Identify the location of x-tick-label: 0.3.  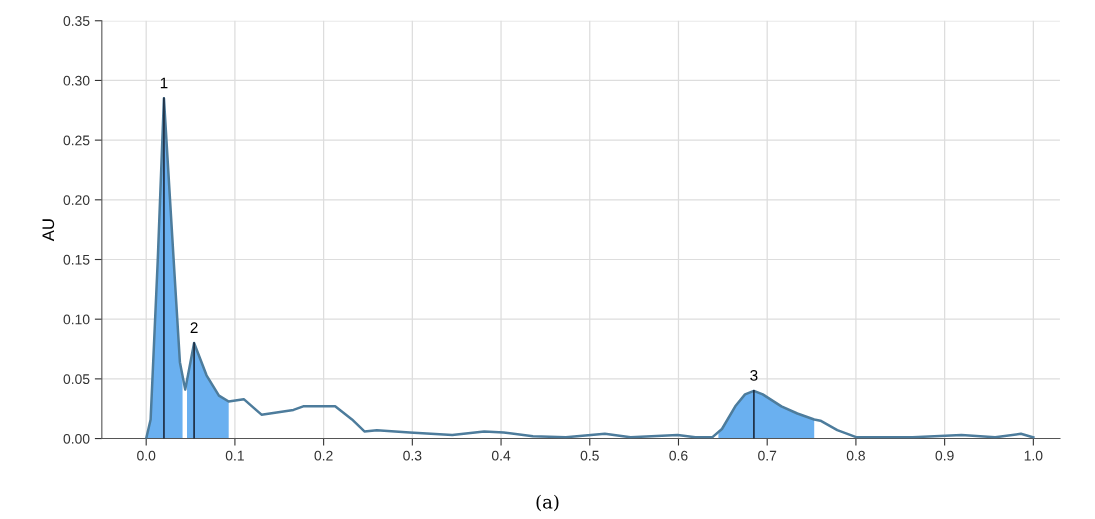
(412, 455).